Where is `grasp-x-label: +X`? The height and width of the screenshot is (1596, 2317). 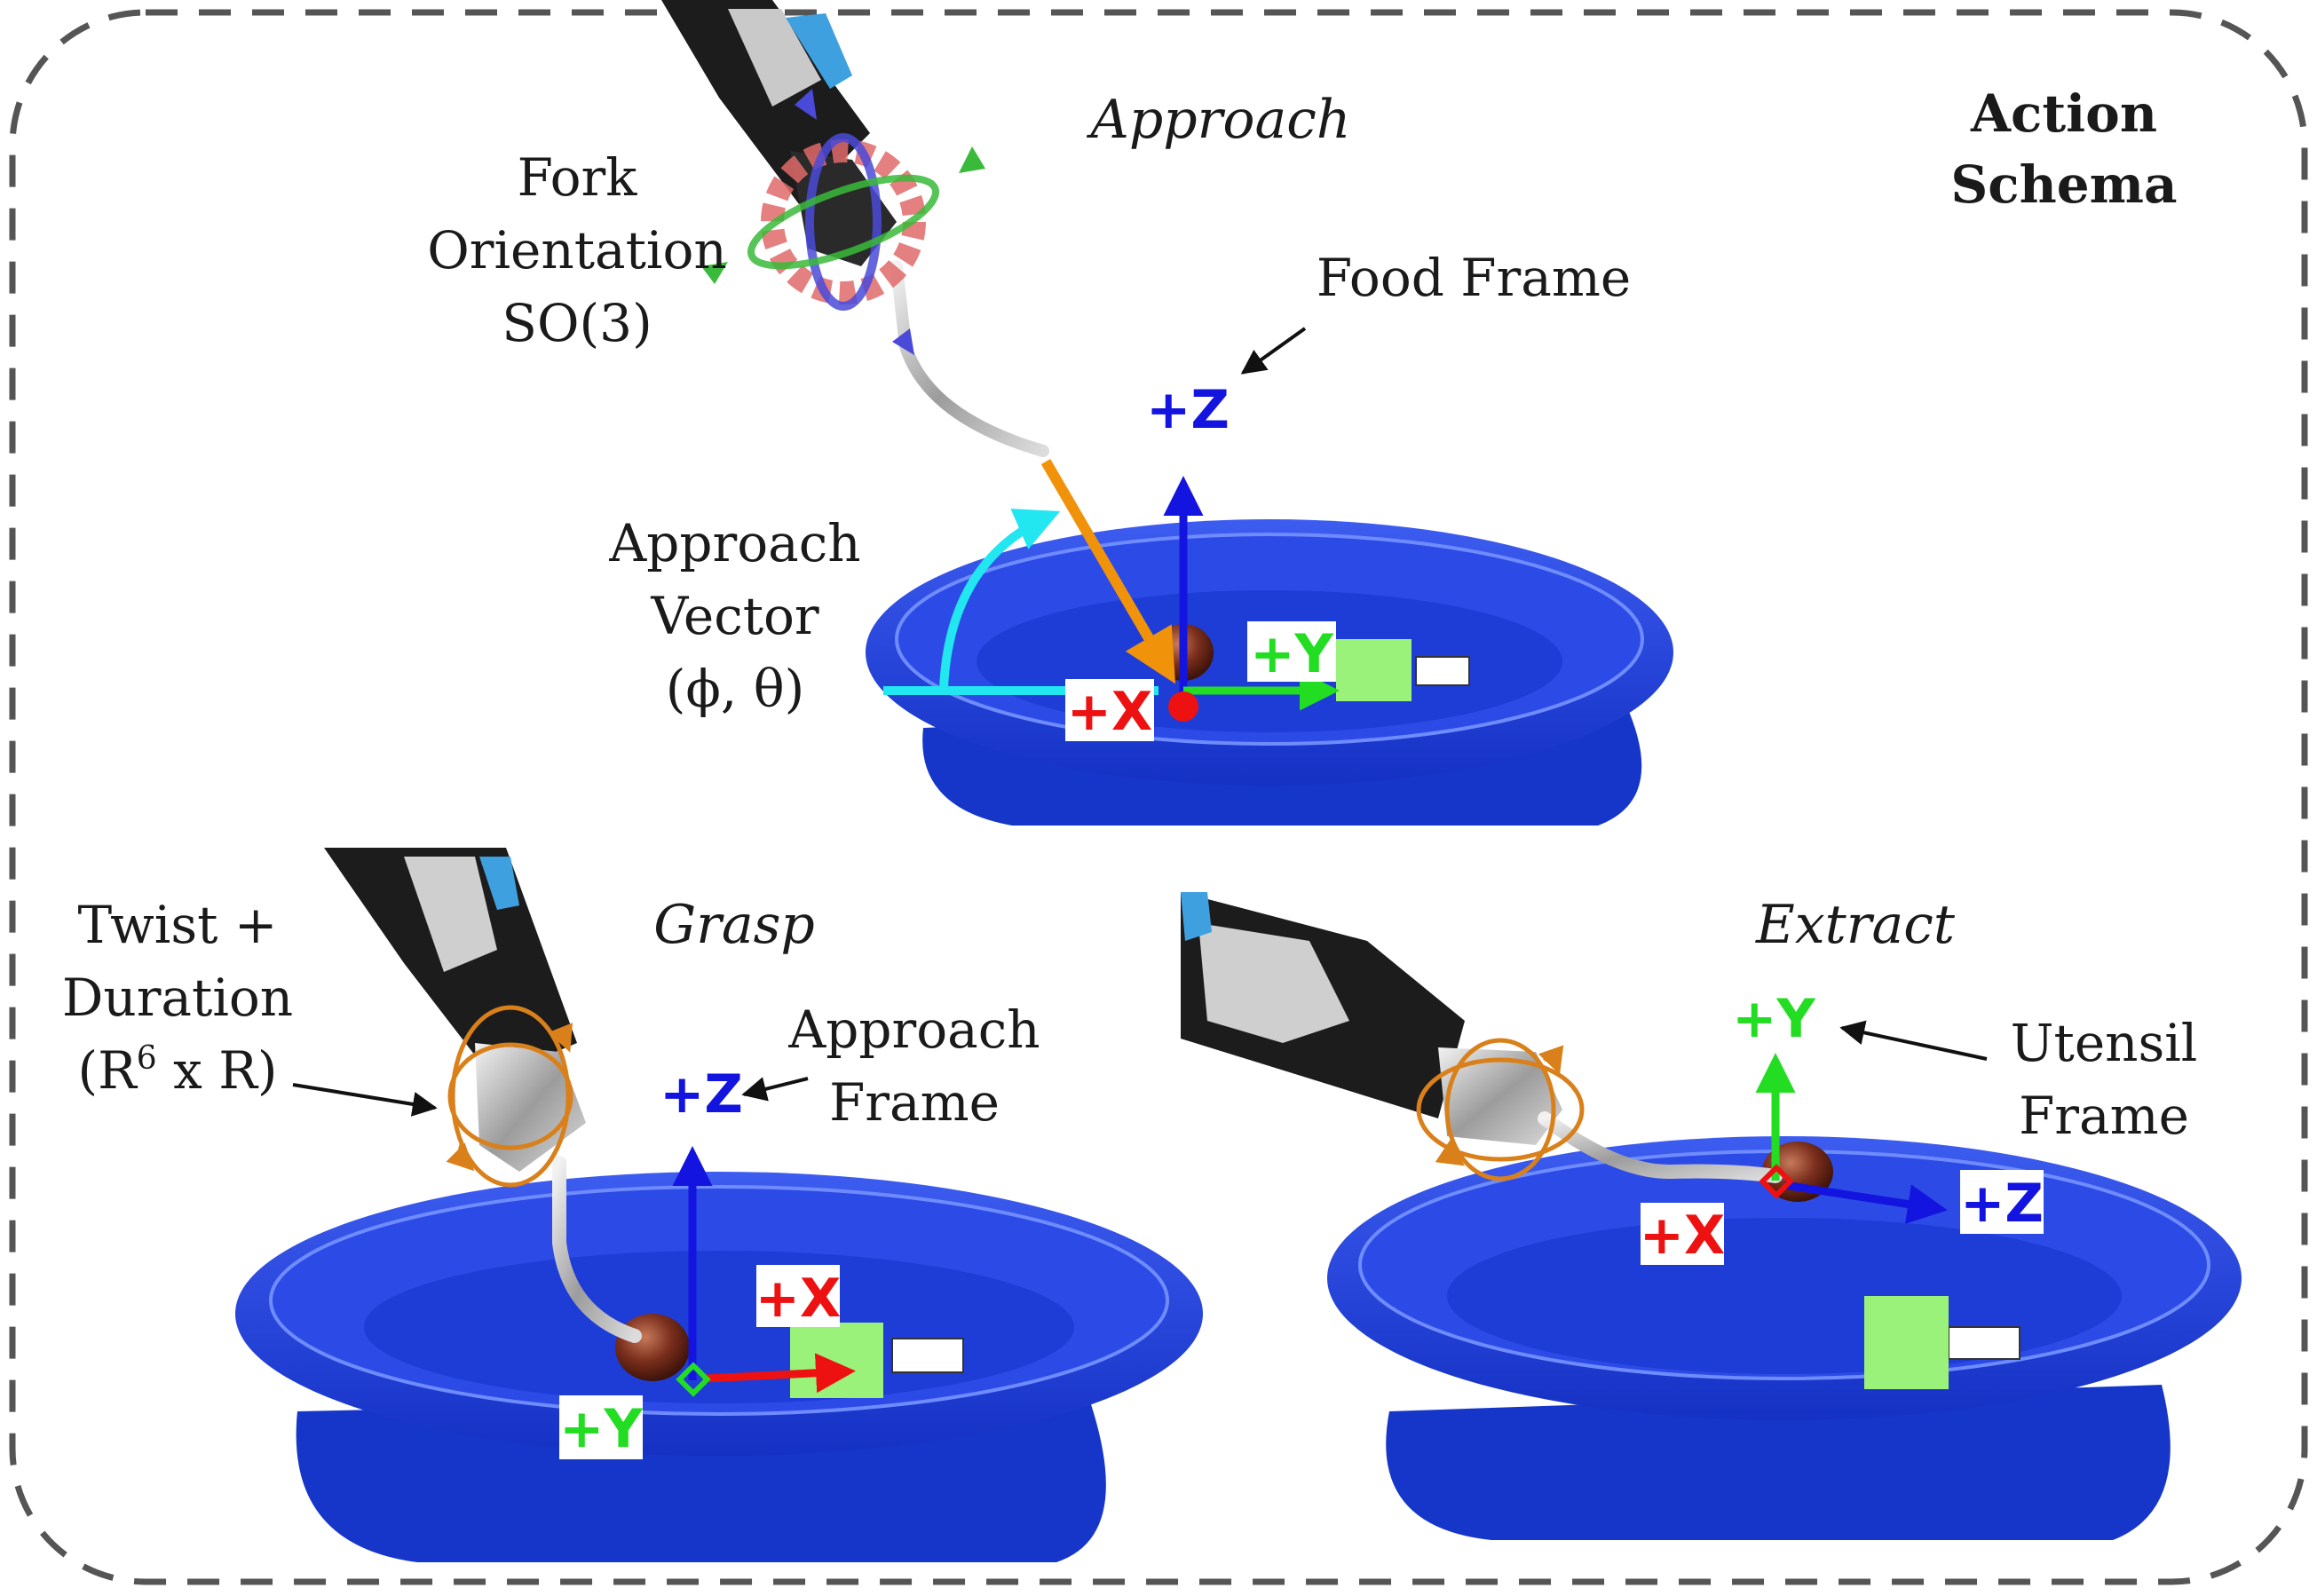 grasp-x-label: +X is located at coordinates (799, 1299).